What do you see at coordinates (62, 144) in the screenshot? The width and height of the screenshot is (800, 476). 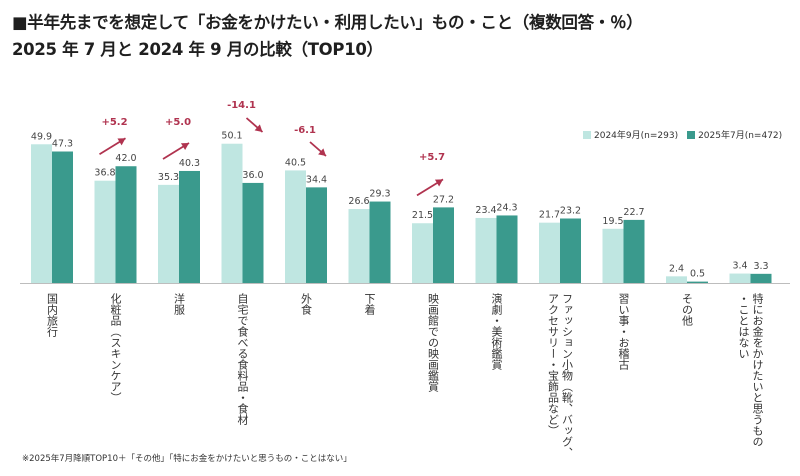 I see `data-label-2025: 47.3` at bounding box center [62, 144].